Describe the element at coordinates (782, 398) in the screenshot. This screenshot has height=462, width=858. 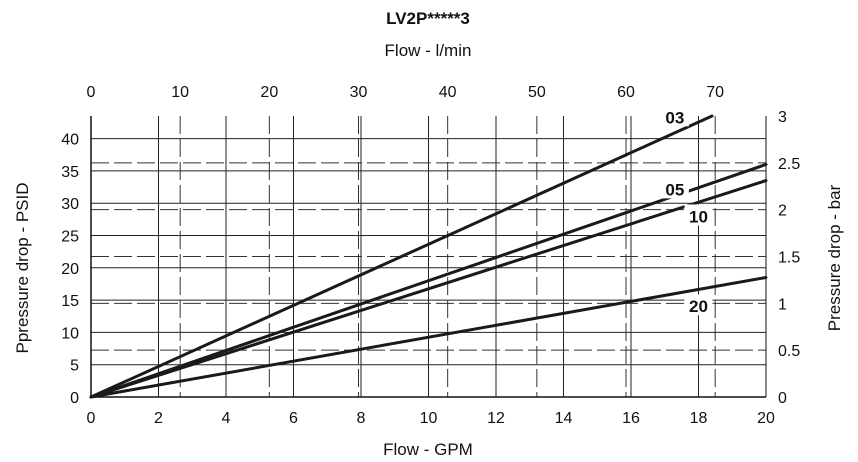
I see `y2-tick-label: 0` at that location.